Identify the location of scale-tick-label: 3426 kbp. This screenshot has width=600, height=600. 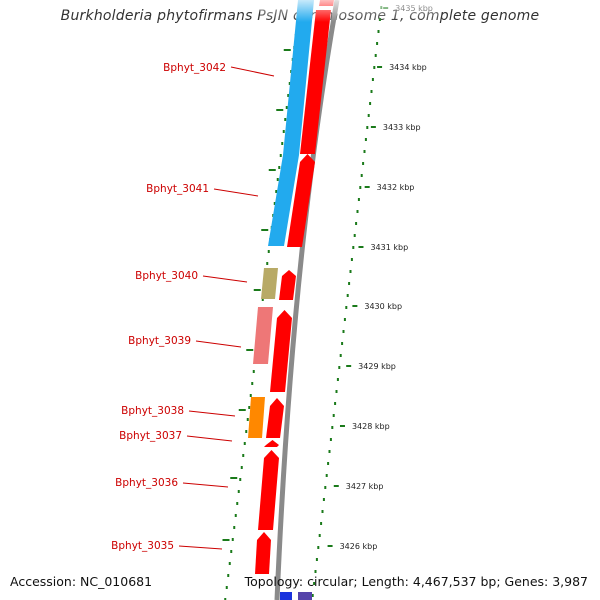
(359, 546).